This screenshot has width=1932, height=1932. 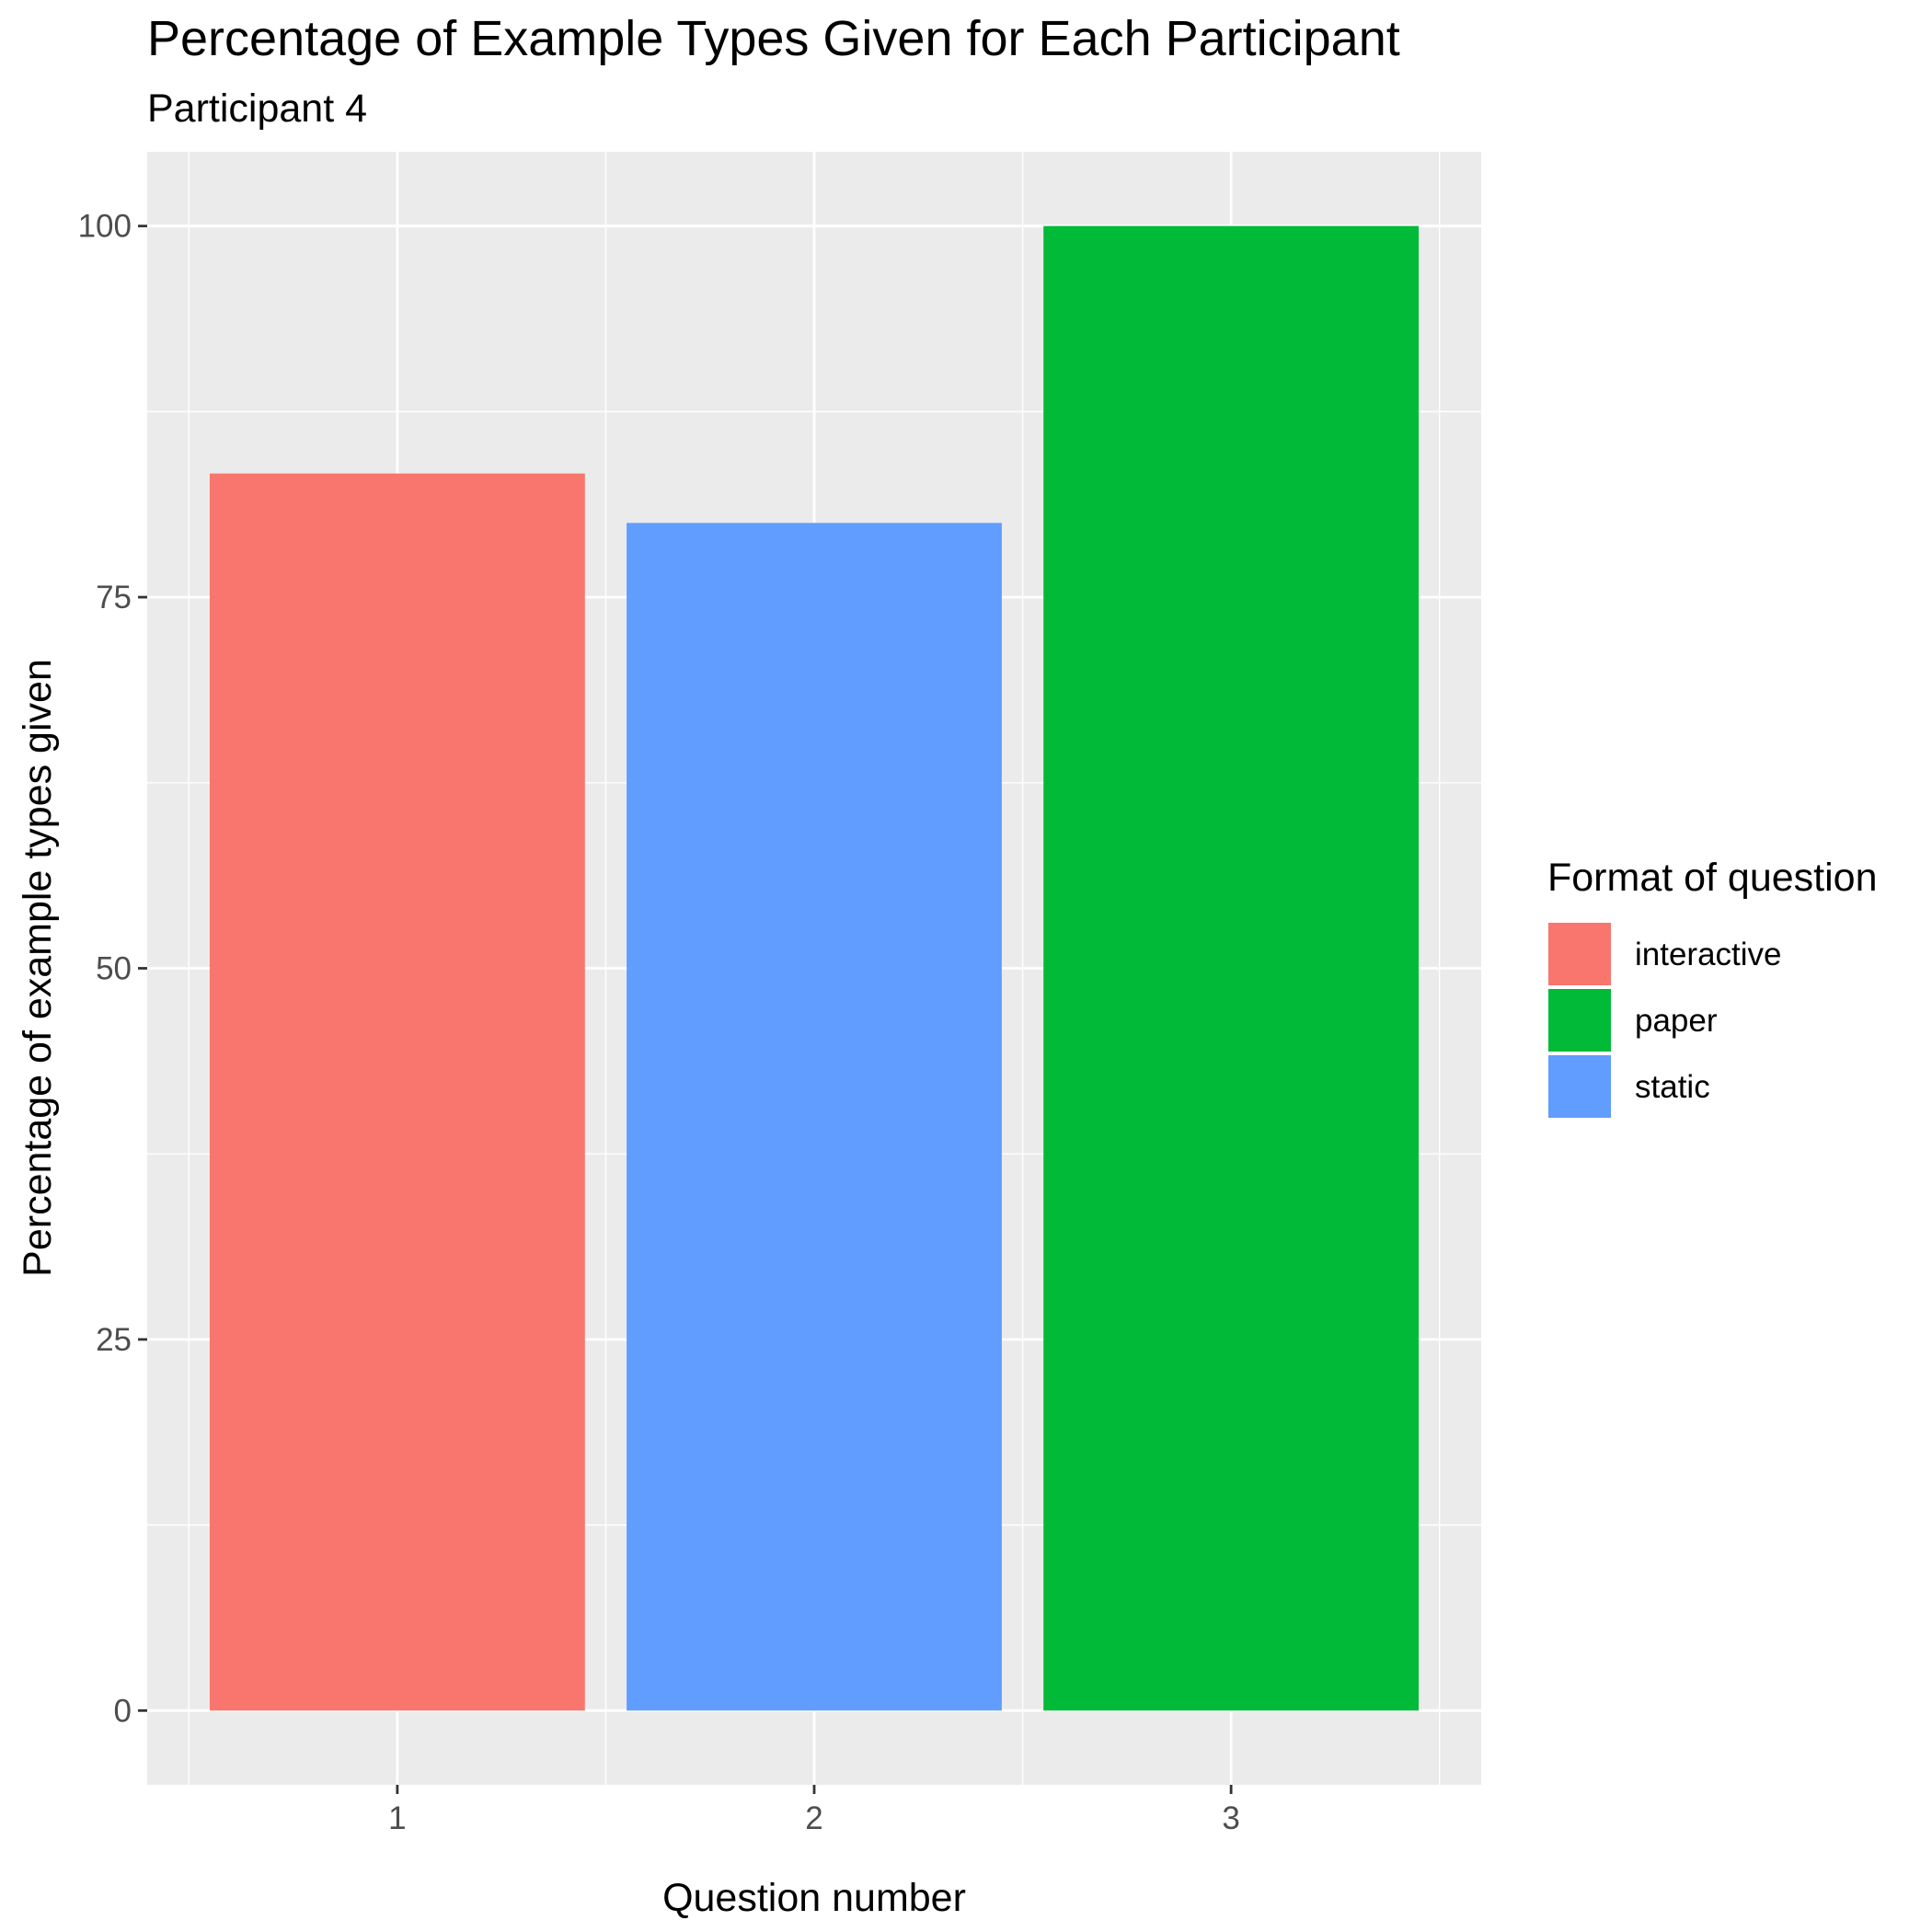 I want to click on y-tick-label: 25, so click(x=114, y=1340).